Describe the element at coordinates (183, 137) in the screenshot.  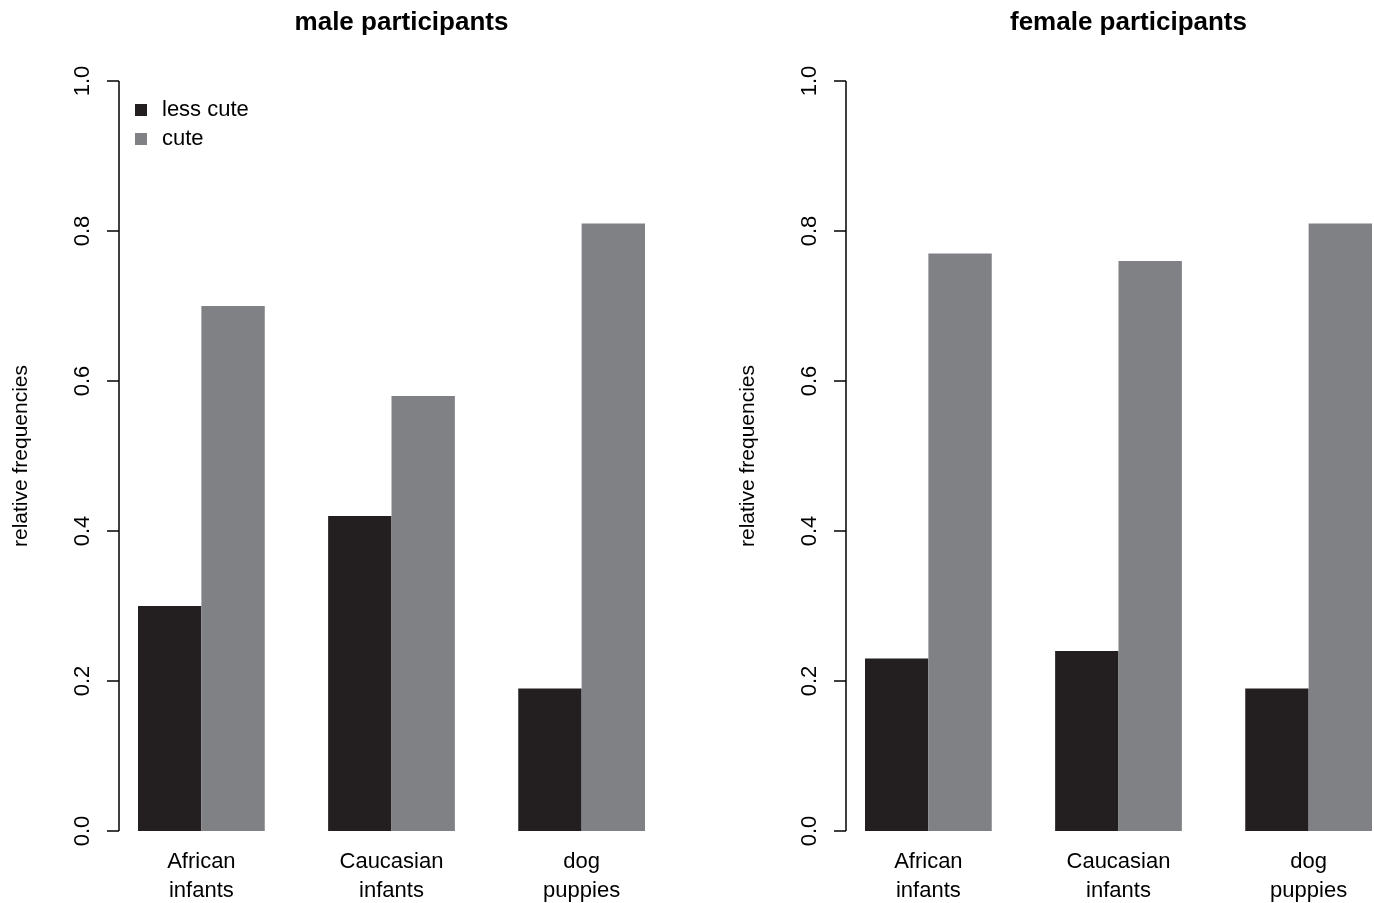
I see `legend-label: cute` at that location.